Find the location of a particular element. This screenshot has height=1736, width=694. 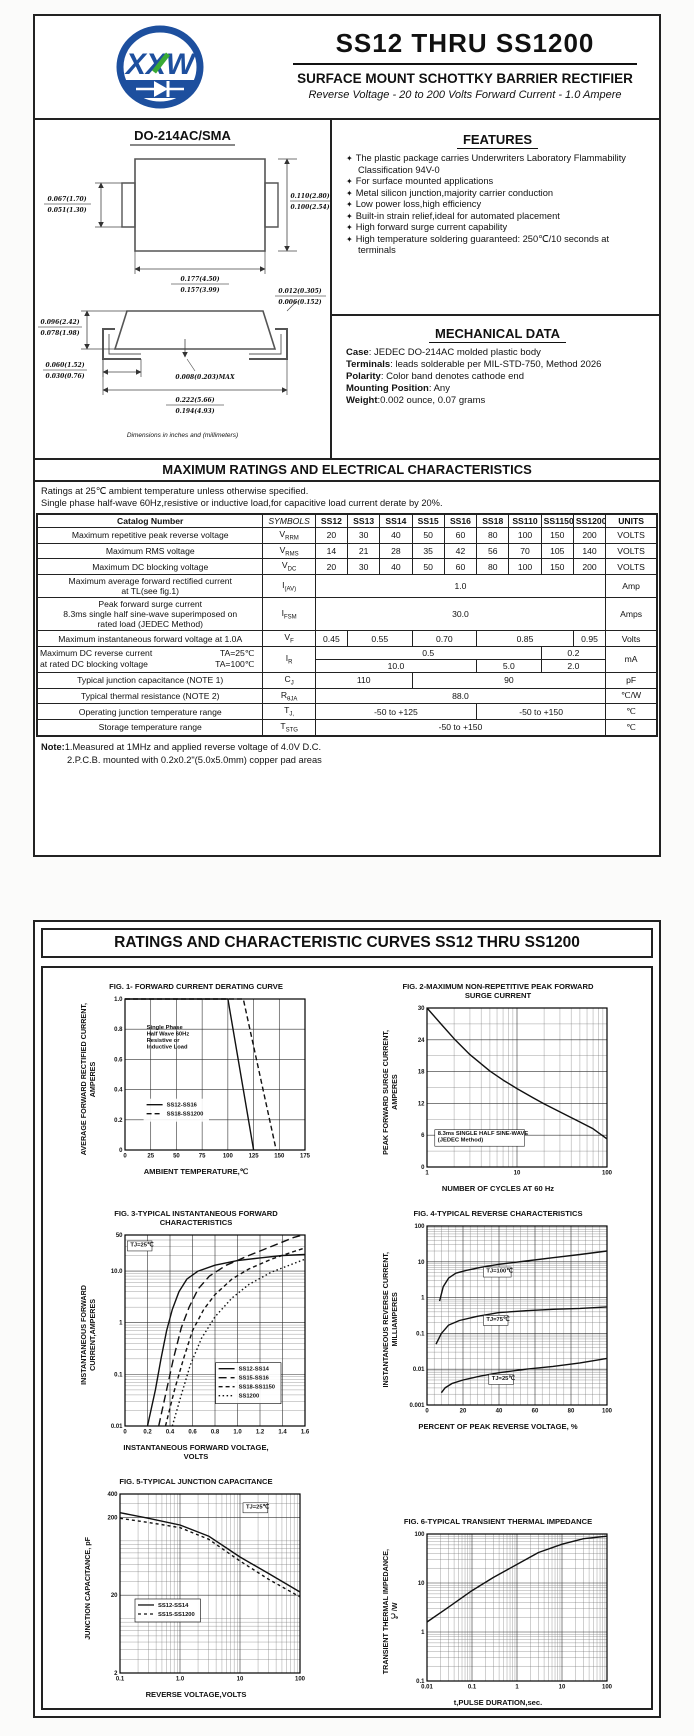

device-header: SS14 is located at coordinates (396, 520).